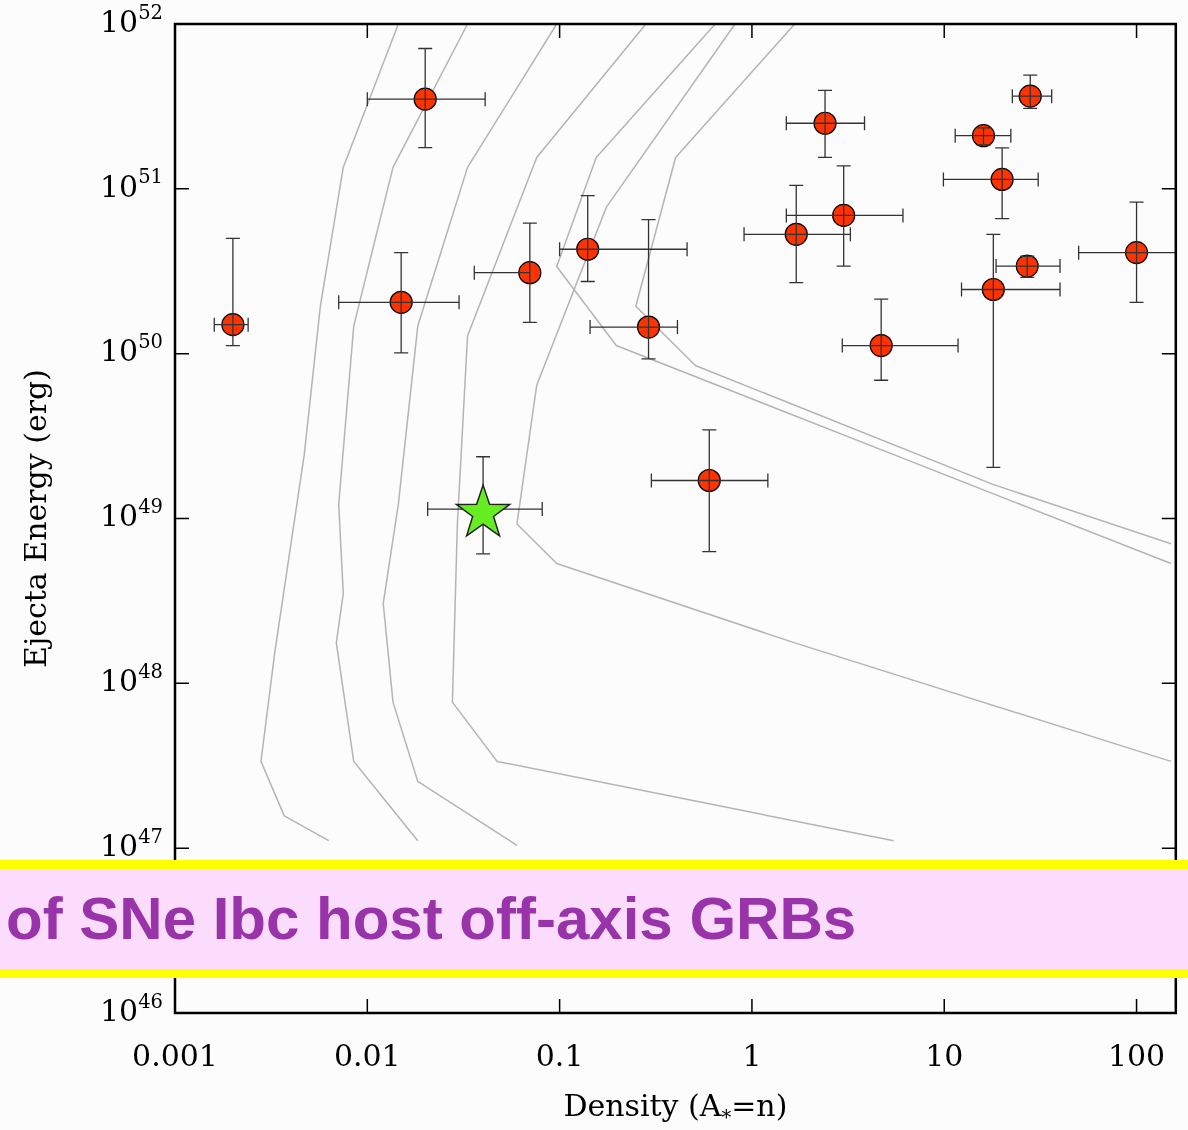 This screenshot has width=1188, height=1130. I want to click on banner: of SNe Ibc host off-axis GRBs, so click(594, 919).